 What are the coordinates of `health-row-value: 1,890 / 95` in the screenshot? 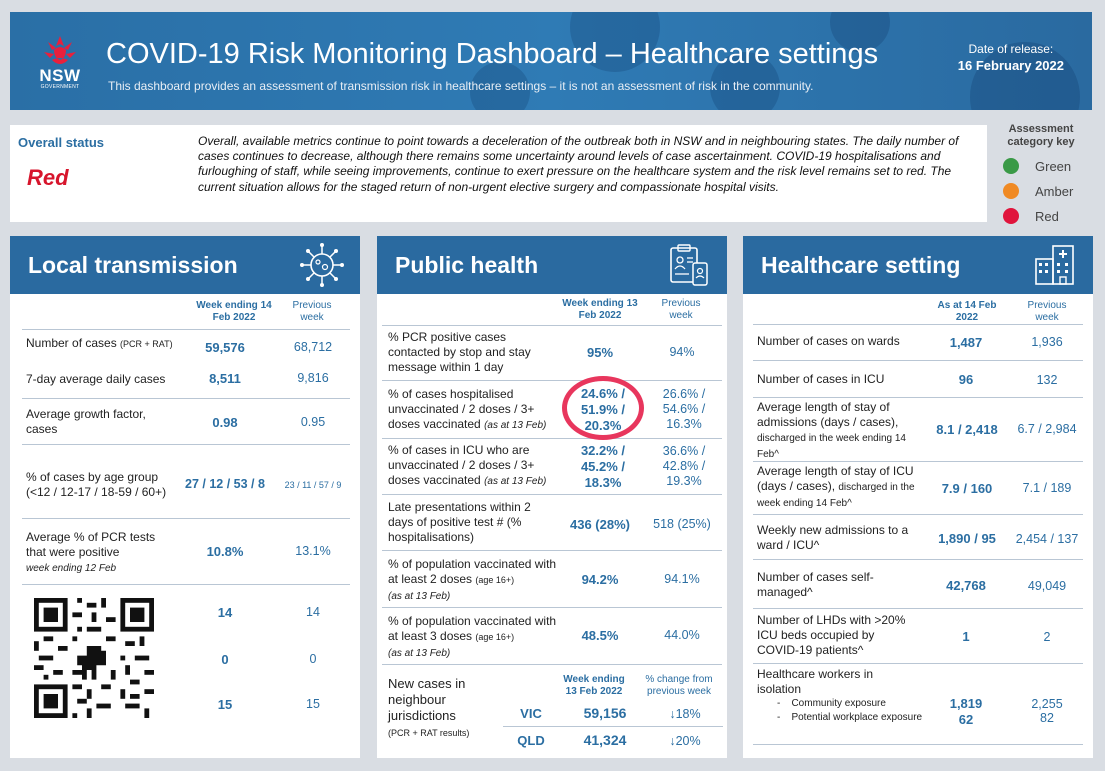 It's located at (967, 538).